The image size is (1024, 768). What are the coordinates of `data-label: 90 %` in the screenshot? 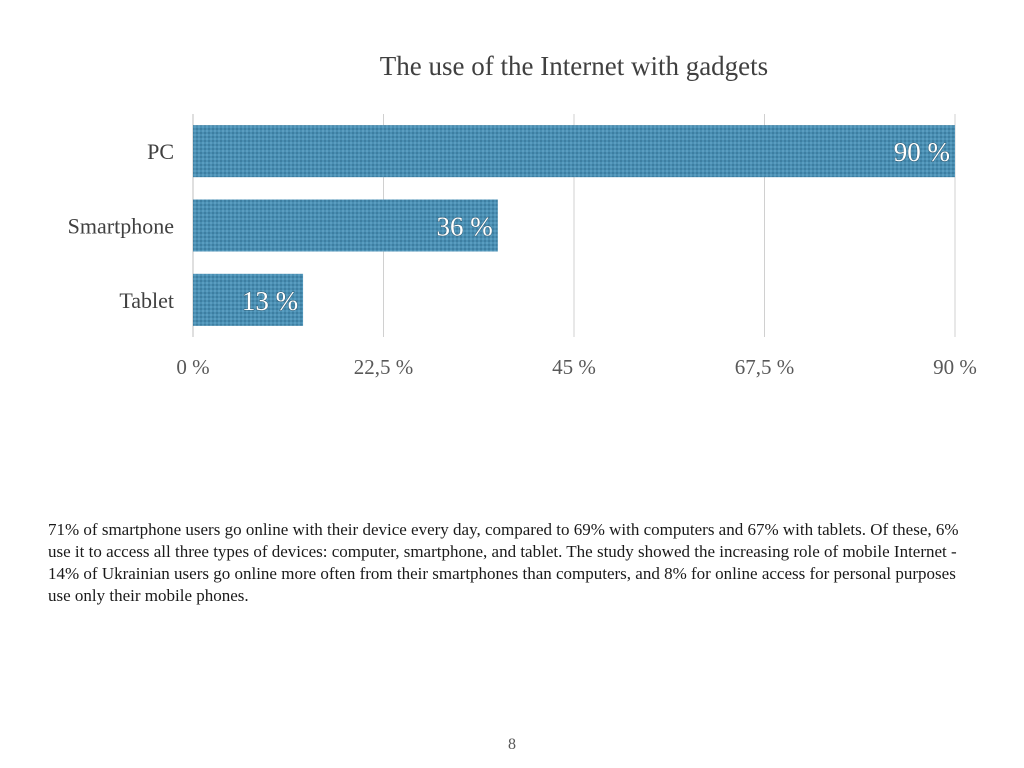 It's located at (922, 152).